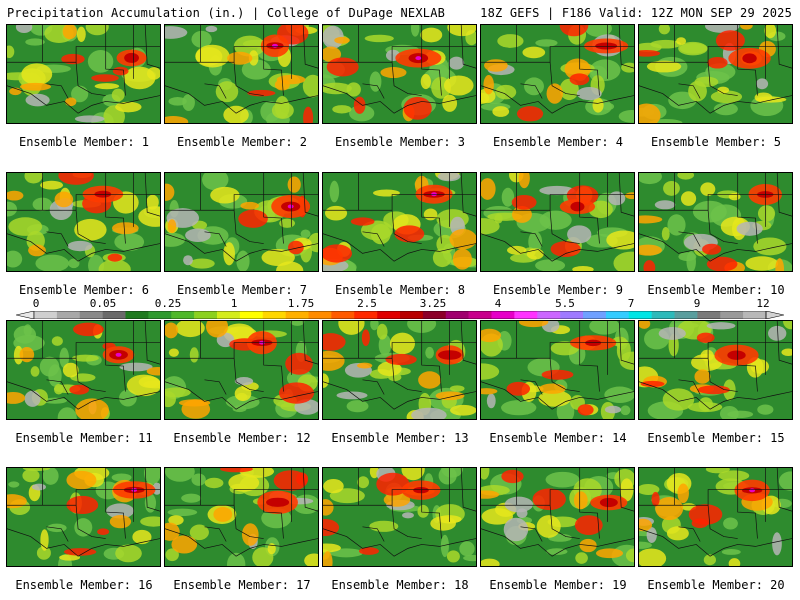  What do you see at coordinates (103, 303) in the screenshot?
I see `colorbar-tick-label: 0.05` at bounding box center [103, 303].